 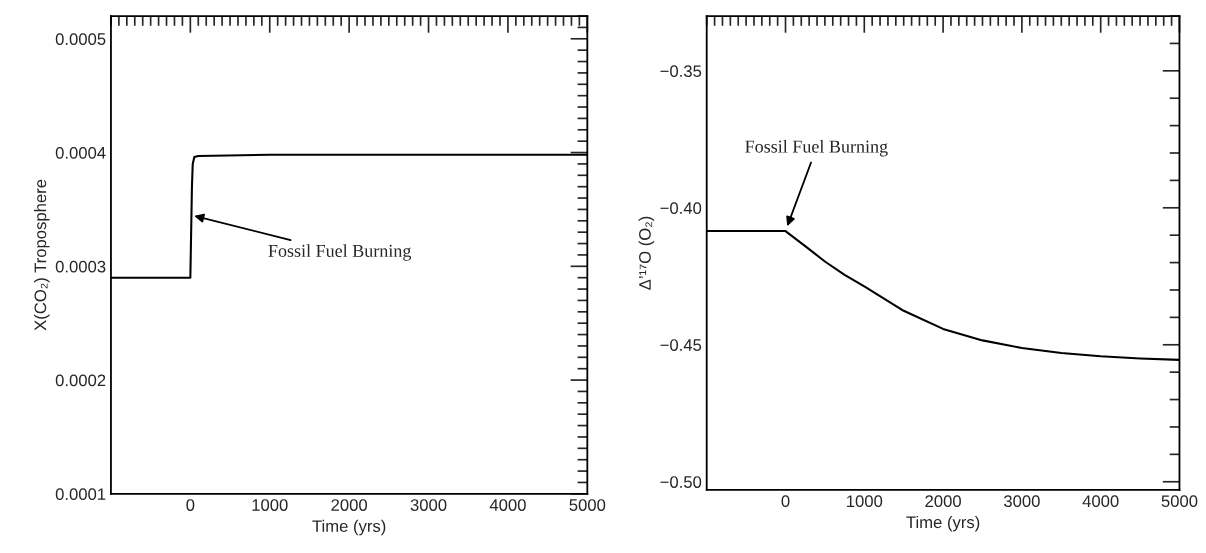 What do you see at coordinates (681, 71) in the screenshot?
I see `y-tick-label: −0.35` at bounding box center [681, 71].